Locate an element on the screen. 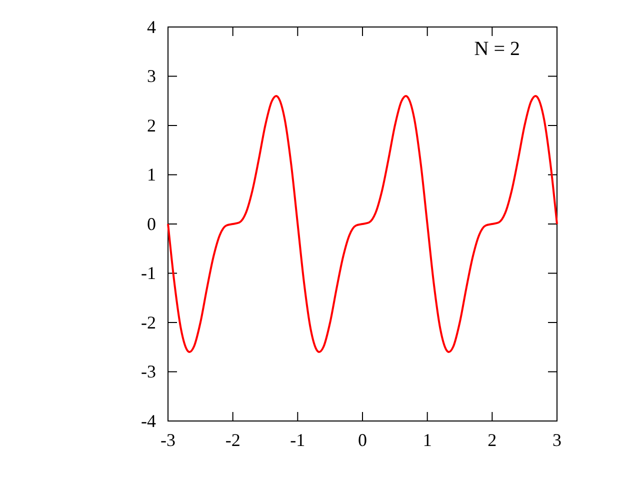 The height and width of the screenshot is (480, 640). x-tick-label: 1 is located at coordinates (427, 440).